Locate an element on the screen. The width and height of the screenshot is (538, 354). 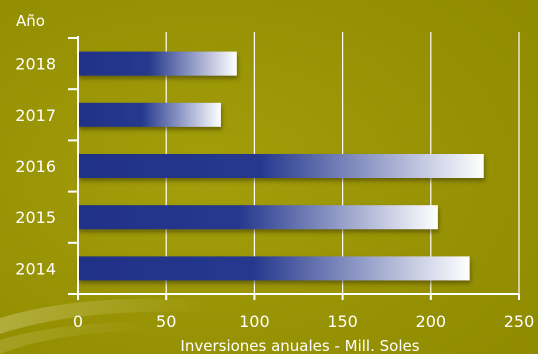
y-tick-label: 2014 is located at coordinates (35, 268).